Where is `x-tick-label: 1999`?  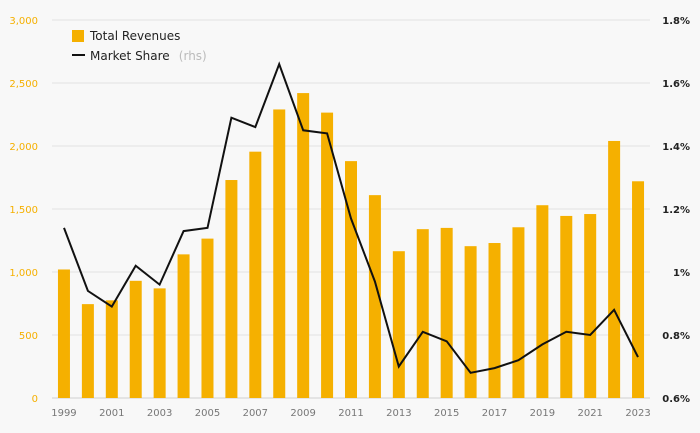
x-tick-label: 1999 is located at coordinates (63, 413).